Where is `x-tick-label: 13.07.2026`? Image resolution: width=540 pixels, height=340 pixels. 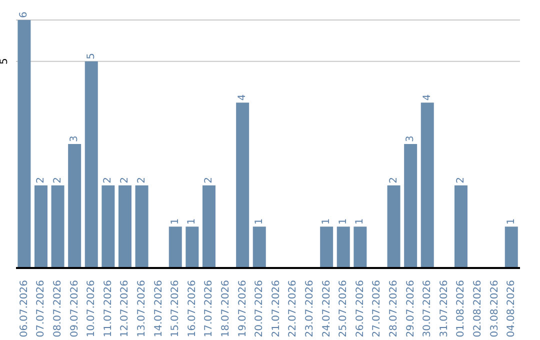 x-tick-label: 13.07.2026 is located at coordinates (142, 309).